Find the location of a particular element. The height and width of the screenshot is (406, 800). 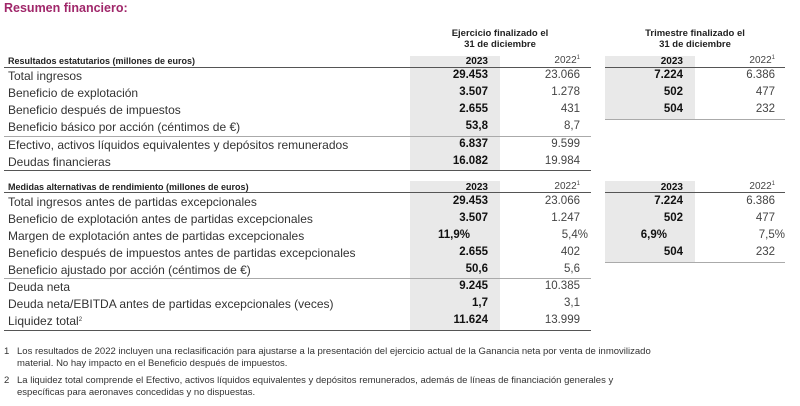

value-2022: 431 is located at coordinates (570, 109).